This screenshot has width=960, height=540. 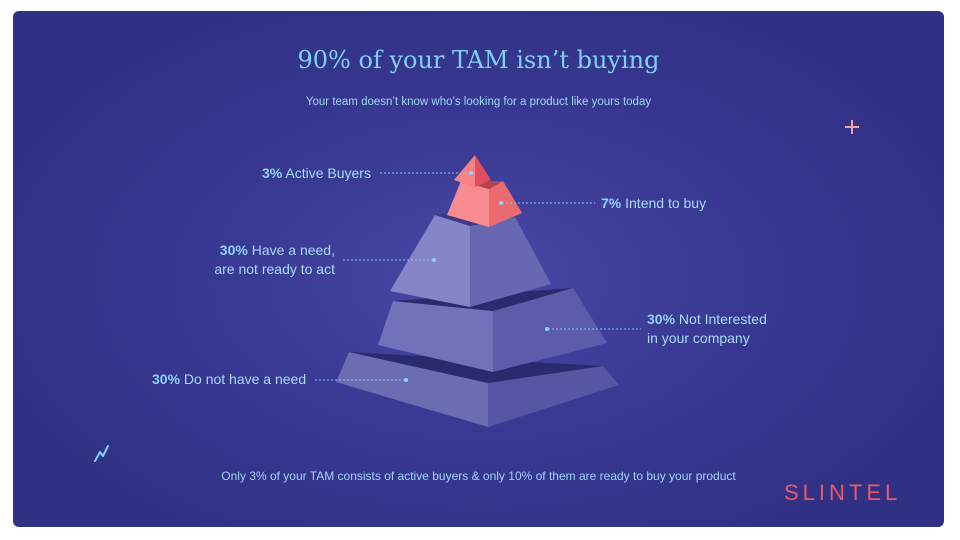 I want to click on label-intend-text: Intend to buy, so click(x=666, y=203).